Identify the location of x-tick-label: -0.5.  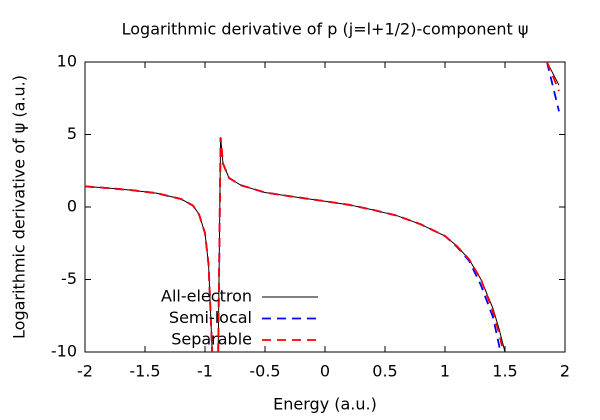
(264, 371).